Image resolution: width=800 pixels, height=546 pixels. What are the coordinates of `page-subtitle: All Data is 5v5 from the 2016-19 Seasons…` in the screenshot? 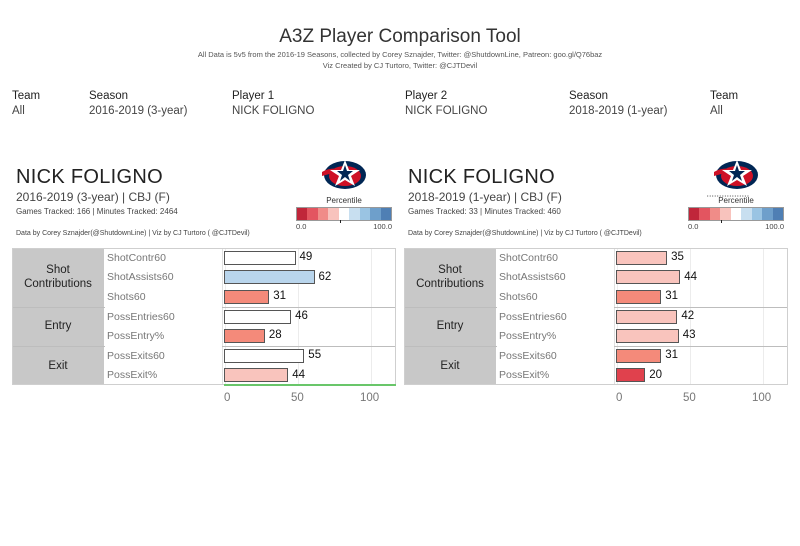 It's located at (400, 54).